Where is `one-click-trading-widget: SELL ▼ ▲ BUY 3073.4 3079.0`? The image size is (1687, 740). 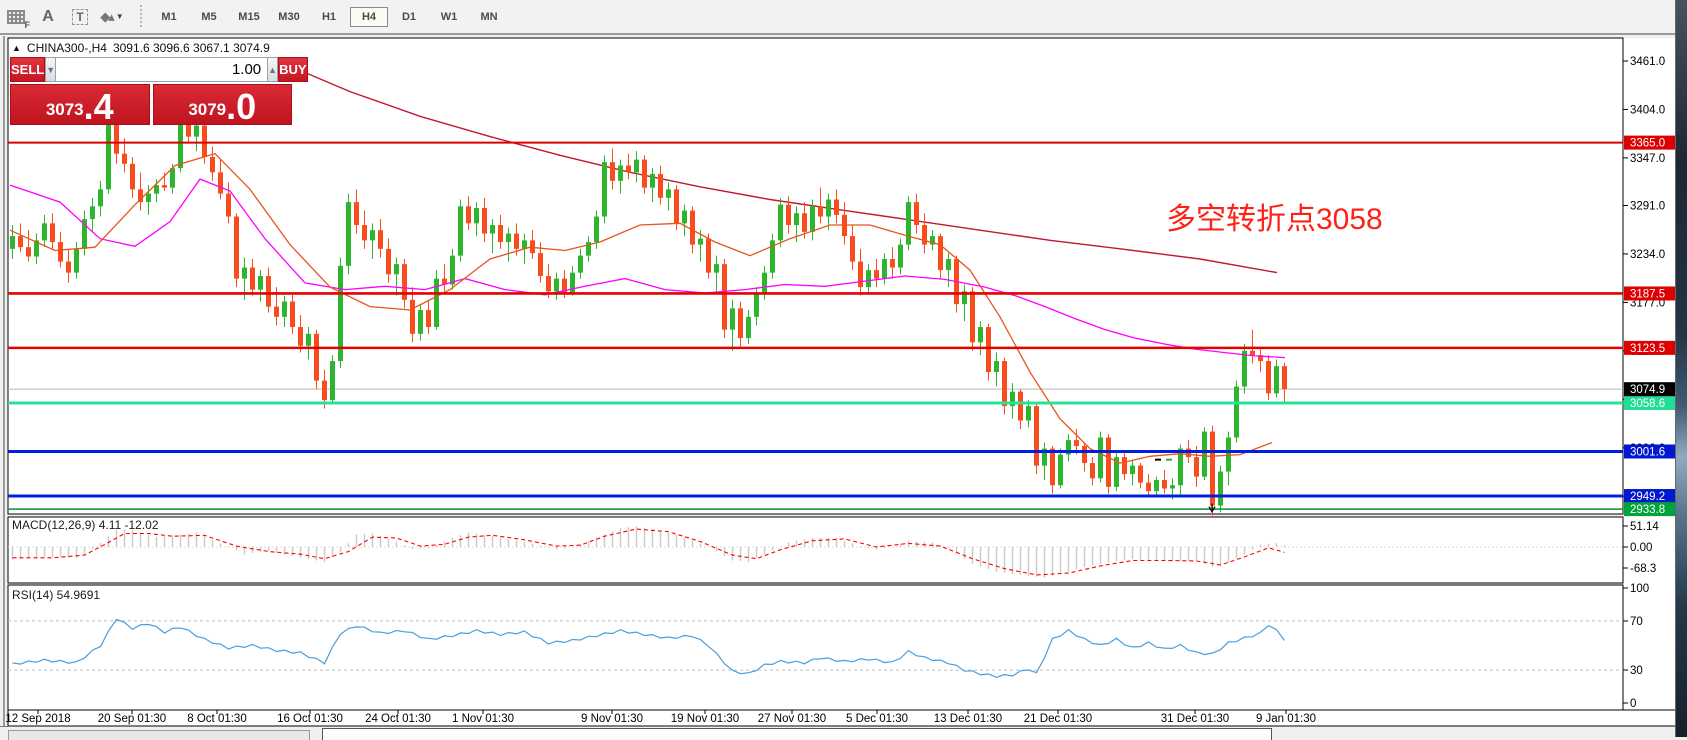 one-click-trading-widget: SELL ▼ ▲ BUY 3073.4 3079.0 is located at coordinates (159, 91).